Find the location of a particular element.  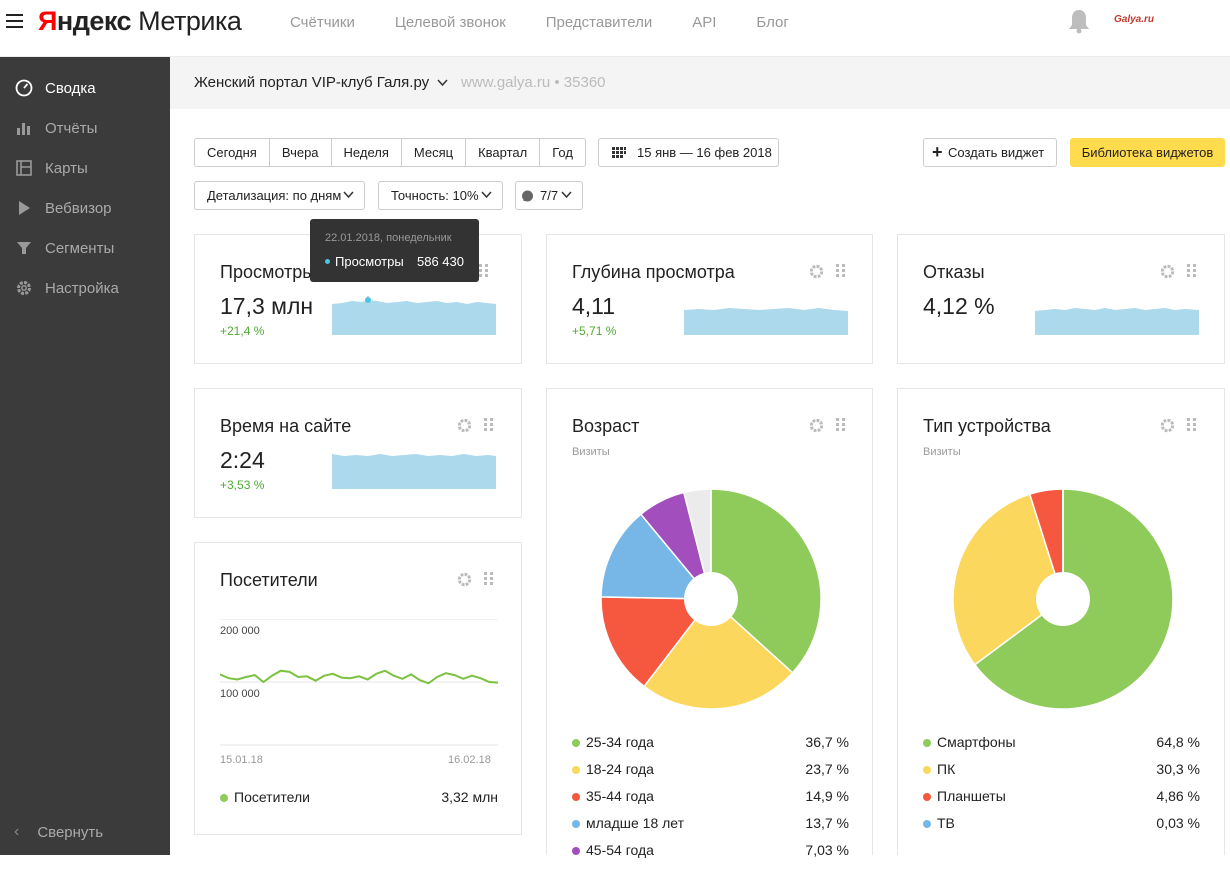

bar-chart-icon is located at coordinates (24, 128).